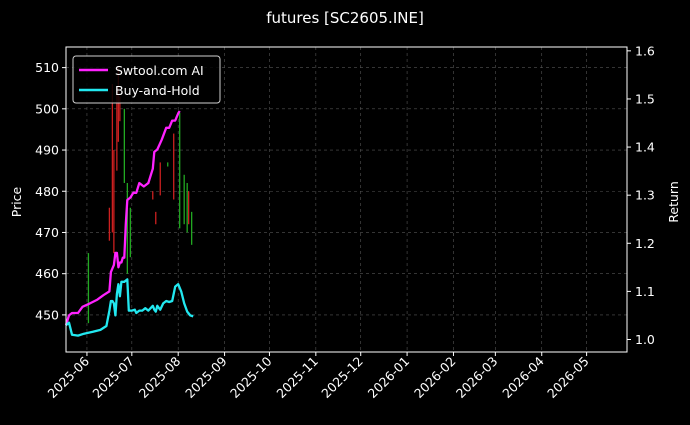 Image resolution: width=690 pixels, height=425 pixels. What do you see at coordinates (122, 218) in the screenshot?
I see `series-line-swtool` at bounding box center [122, 218].